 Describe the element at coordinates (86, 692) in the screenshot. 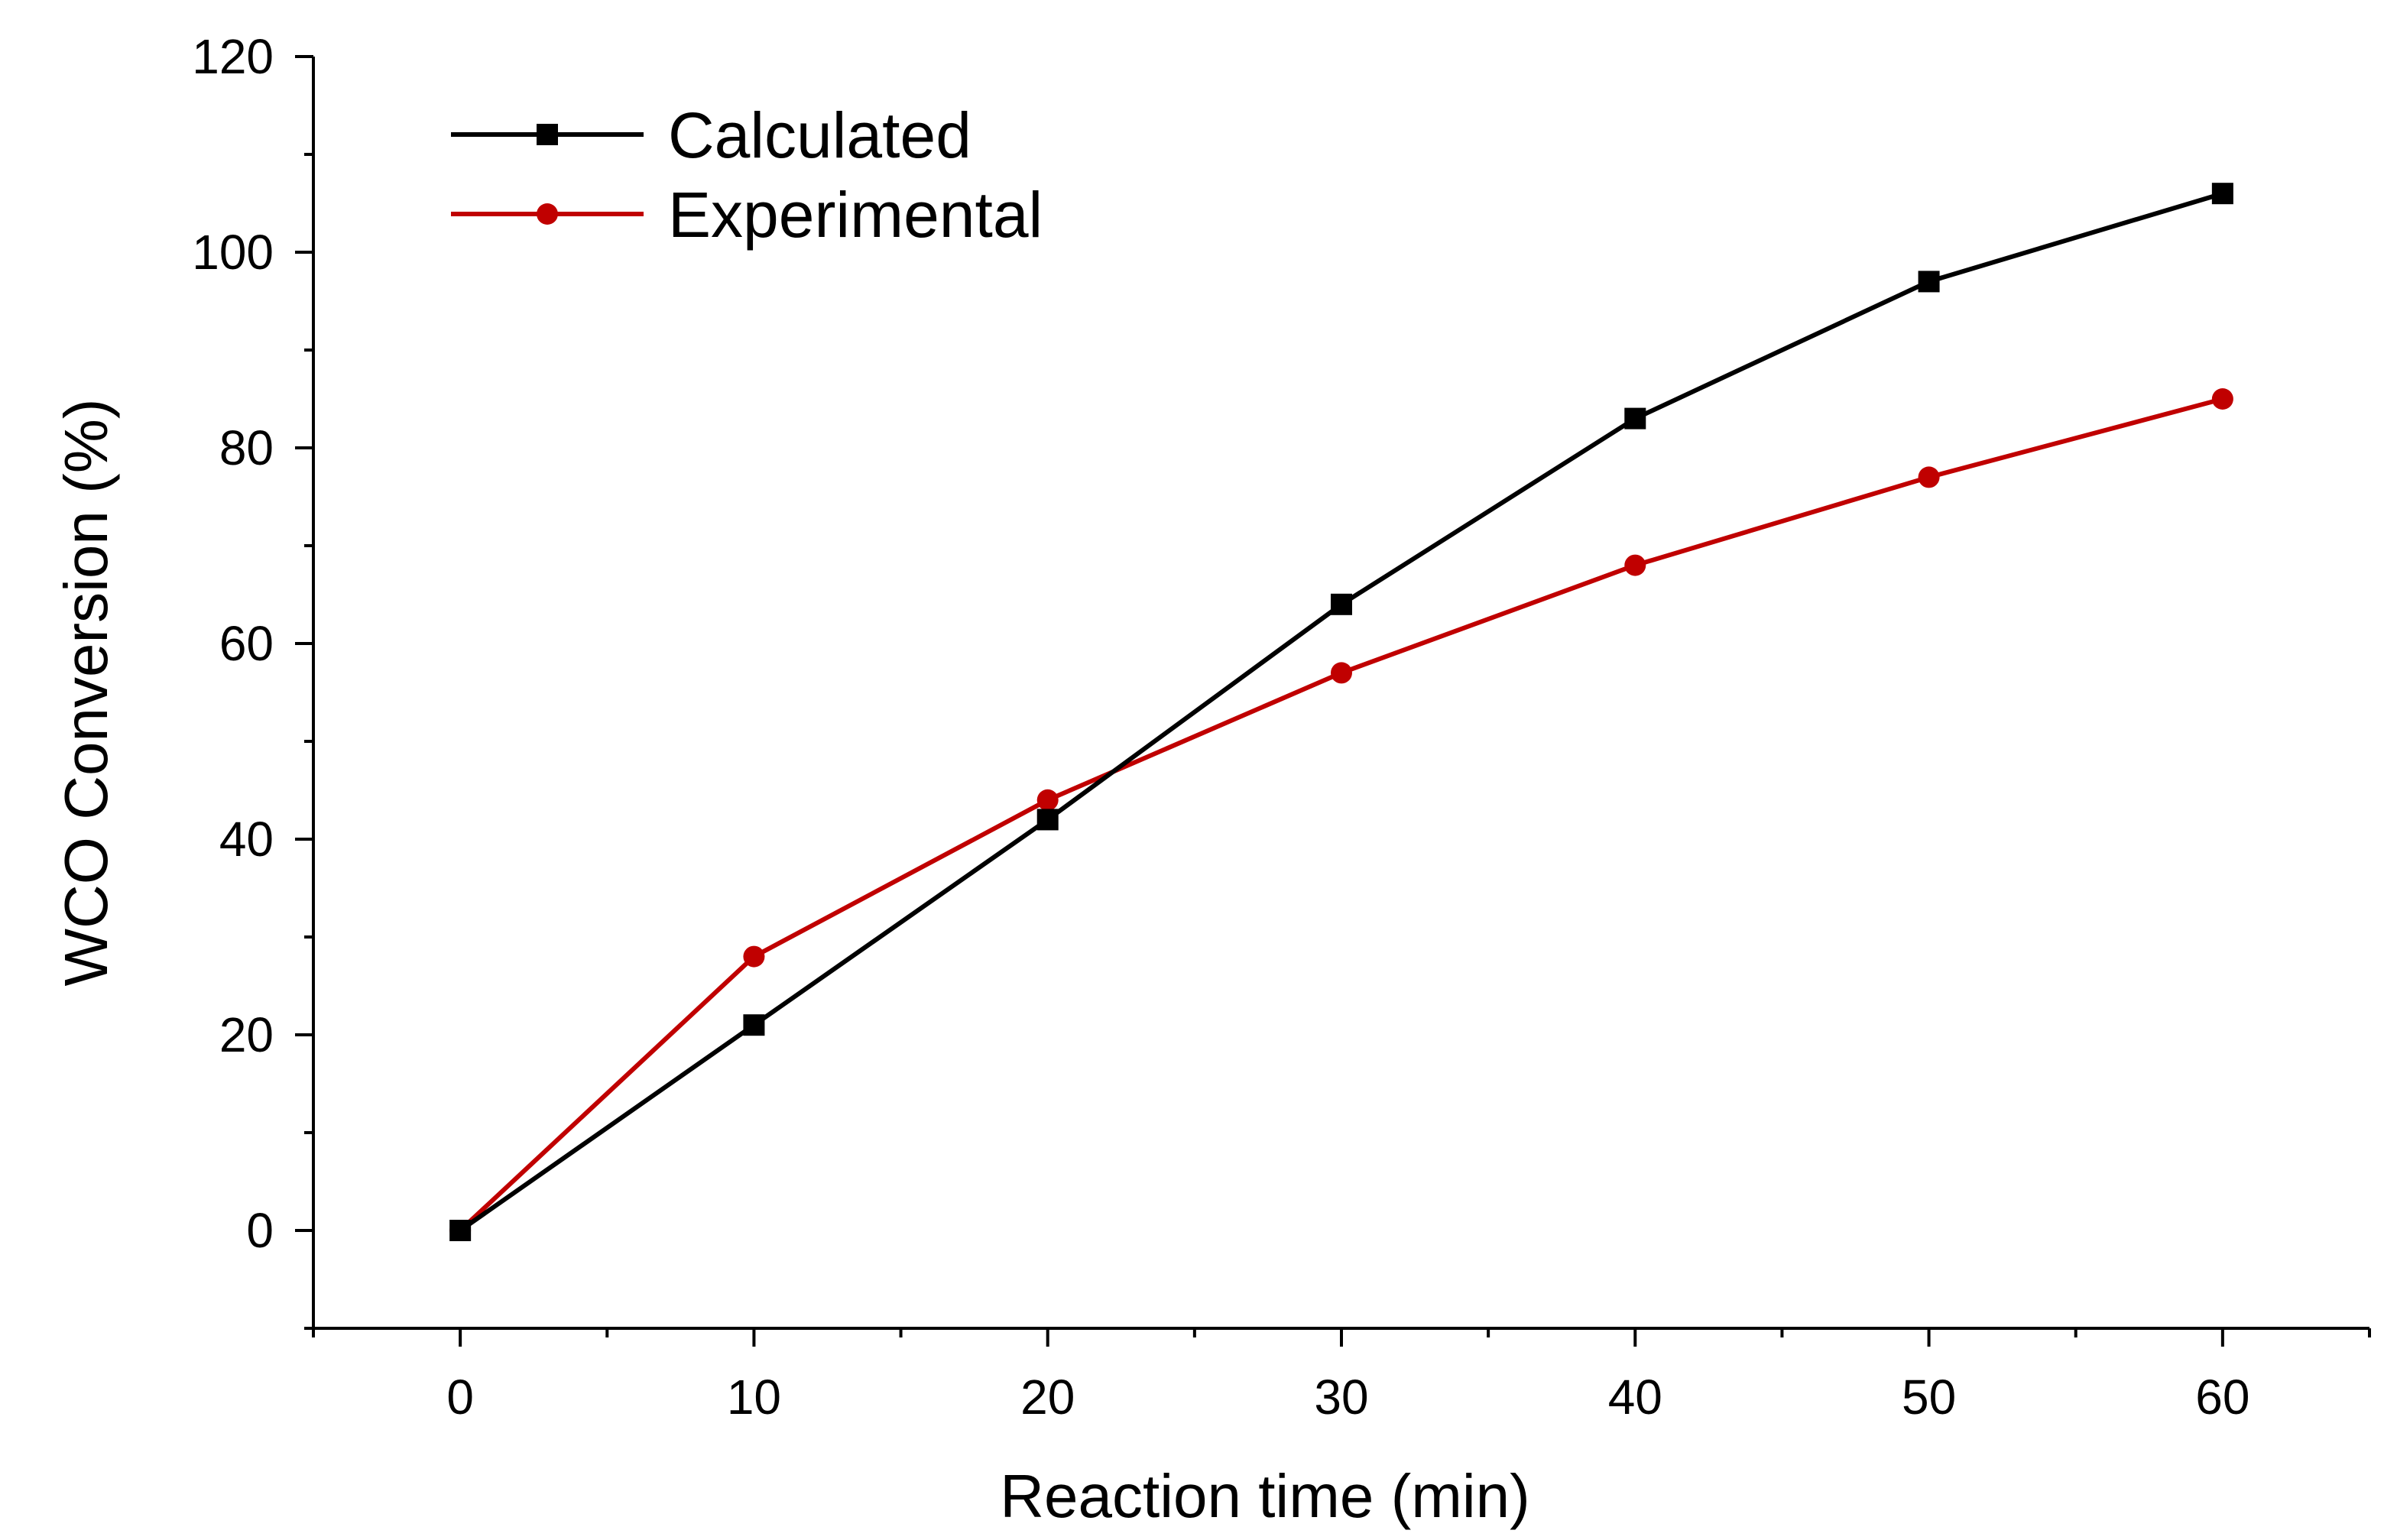

I see `y-axis-title: WCO Conversion (%)` at that location.